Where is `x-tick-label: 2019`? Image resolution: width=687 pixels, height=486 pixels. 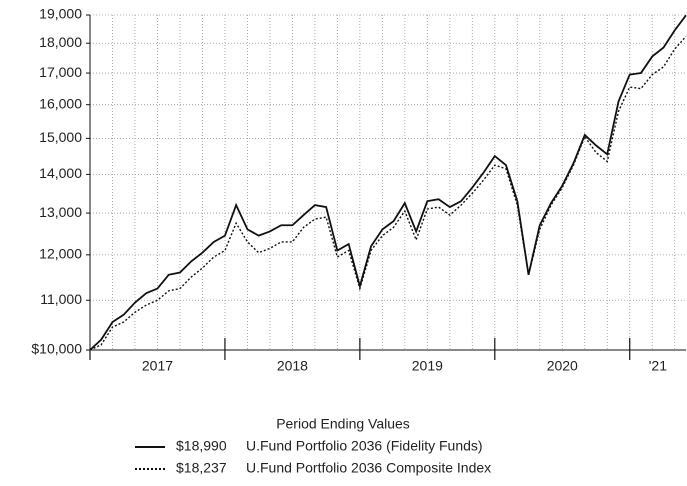
x-tick-label: 2019 is located at coordinates (427, 366).